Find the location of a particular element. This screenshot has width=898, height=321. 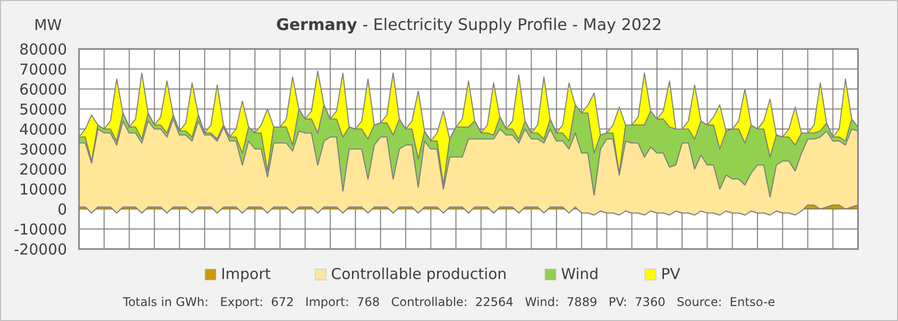

y-tick-label: 60000 is located at coordinates (43, 89).